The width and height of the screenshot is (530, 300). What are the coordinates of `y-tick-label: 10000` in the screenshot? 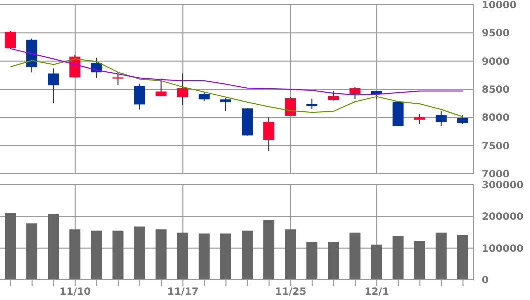 It's located at (499, 6).